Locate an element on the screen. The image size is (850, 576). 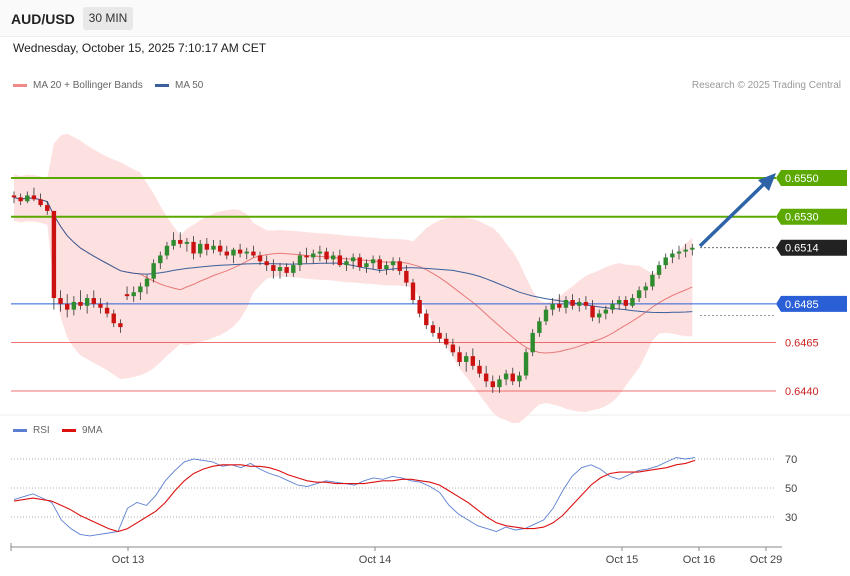
x-axis-tick-label: Oct 13 is located at coordinates (128, 560).